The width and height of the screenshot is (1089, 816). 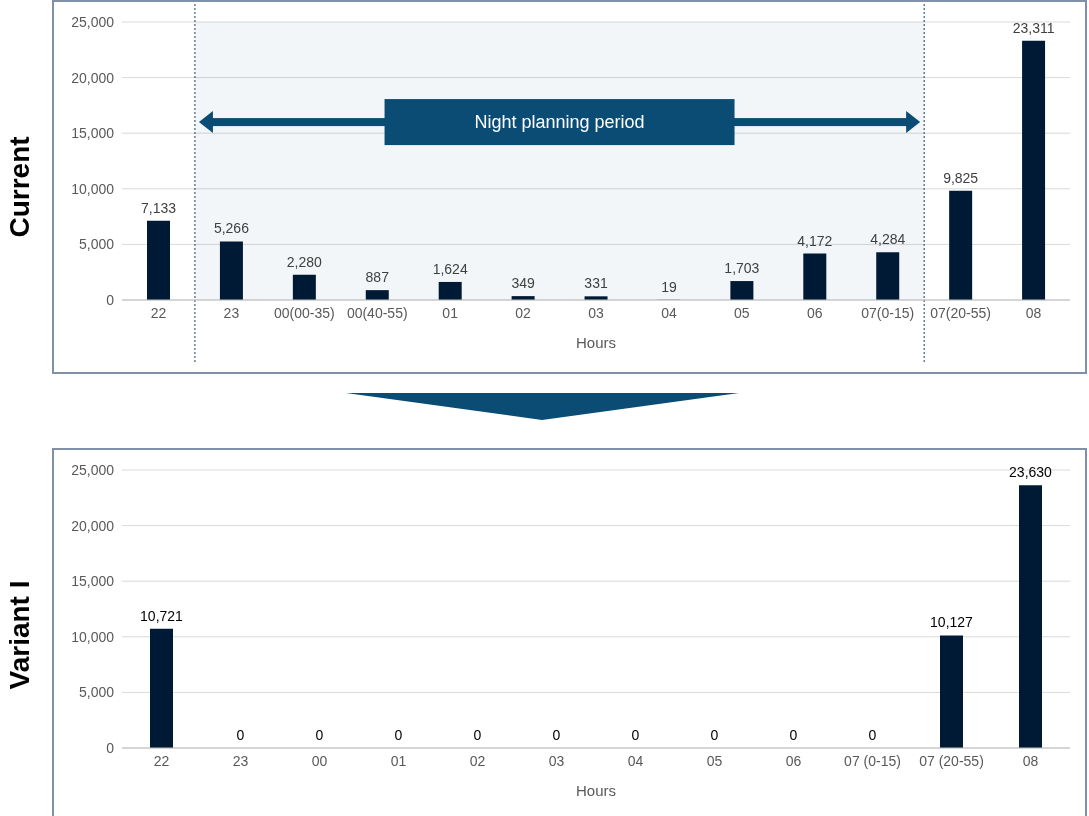 What do you see at coordinates (815, 240) in the screenshot?
I see `data-label: 4,172` at bounding box center [815, 240].